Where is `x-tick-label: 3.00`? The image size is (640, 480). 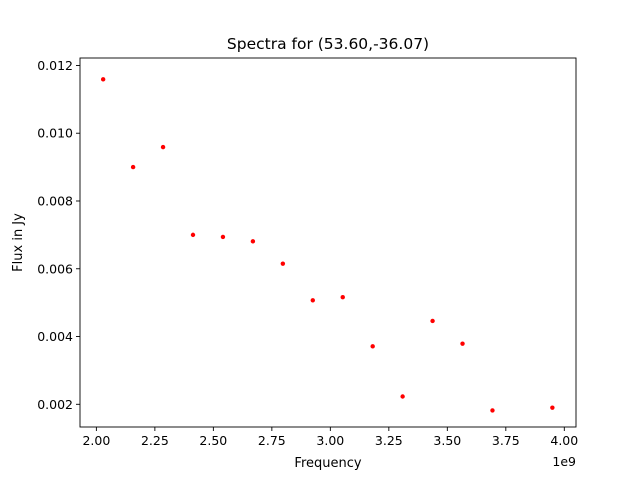 x-tick-label: 3.00 is located at coordinates (330, 440).